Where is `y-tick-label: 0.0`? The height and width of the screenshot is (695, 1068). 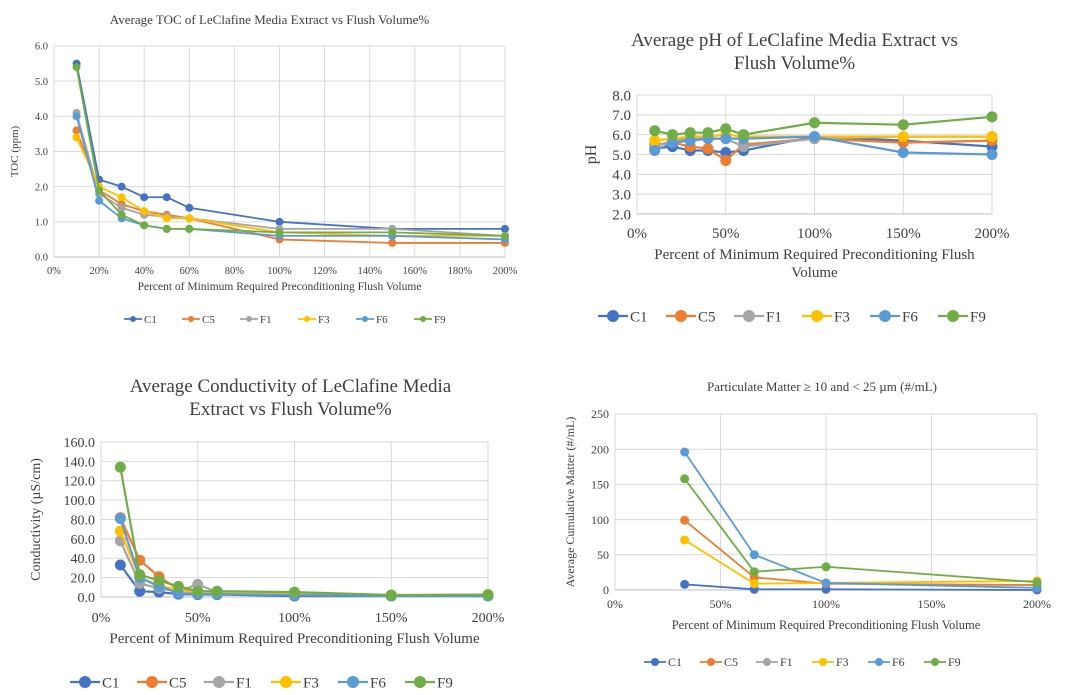 y-tick-label: 0.0 is located at coordinates (87, 598).